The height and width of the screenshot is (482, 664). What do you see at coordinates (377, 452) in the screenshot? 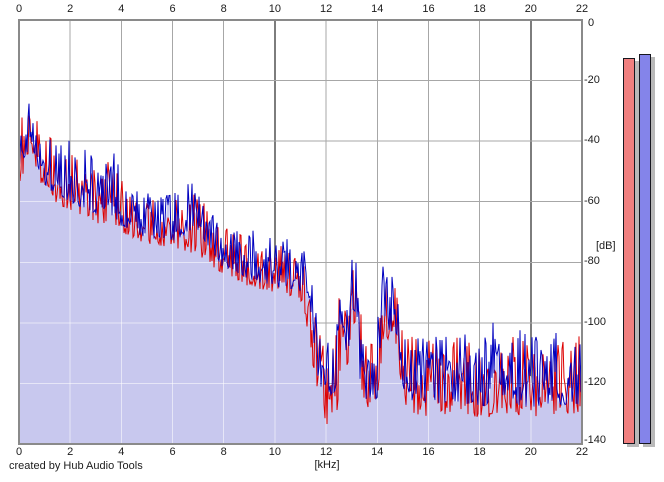
I see `x-axis-tick-bottom: 14` at bounding box center [377, 452].